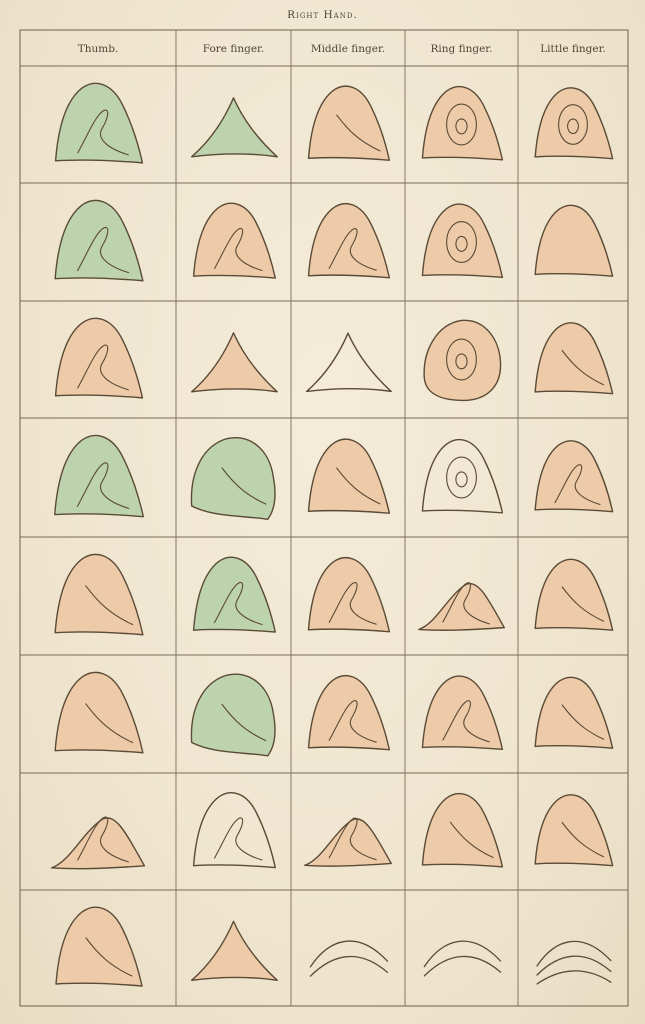 The height and width of the screenshot is (1024, 645). What do you see at coordinates (348, 49) in the screenshot?
I see `column-header: Middle finger.` at bounding box center [348, 49].